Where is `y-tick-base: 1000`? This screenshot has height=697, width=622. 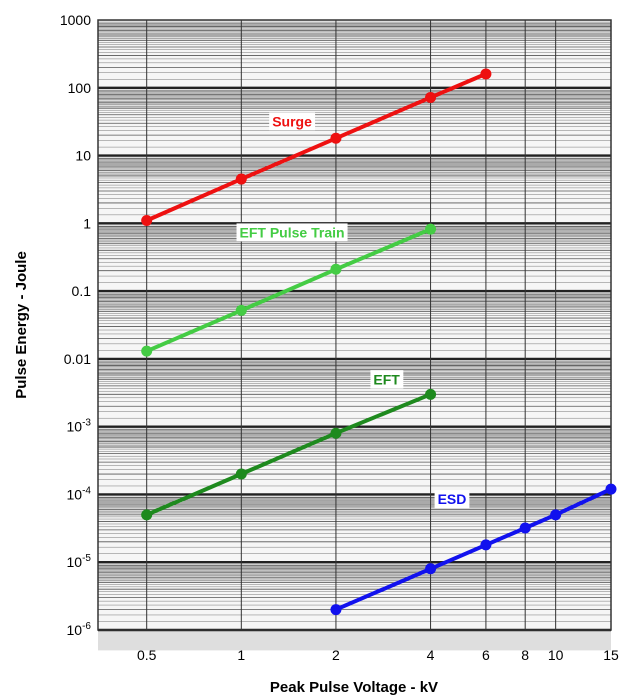
y-tick-base: 1000 is located at coordinates (75, 20).